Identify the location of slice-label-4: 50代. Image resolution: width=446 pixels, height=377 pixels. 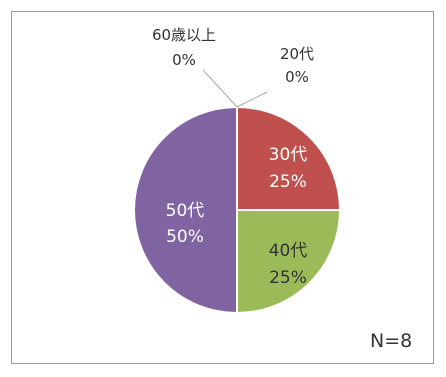
(185, 211).